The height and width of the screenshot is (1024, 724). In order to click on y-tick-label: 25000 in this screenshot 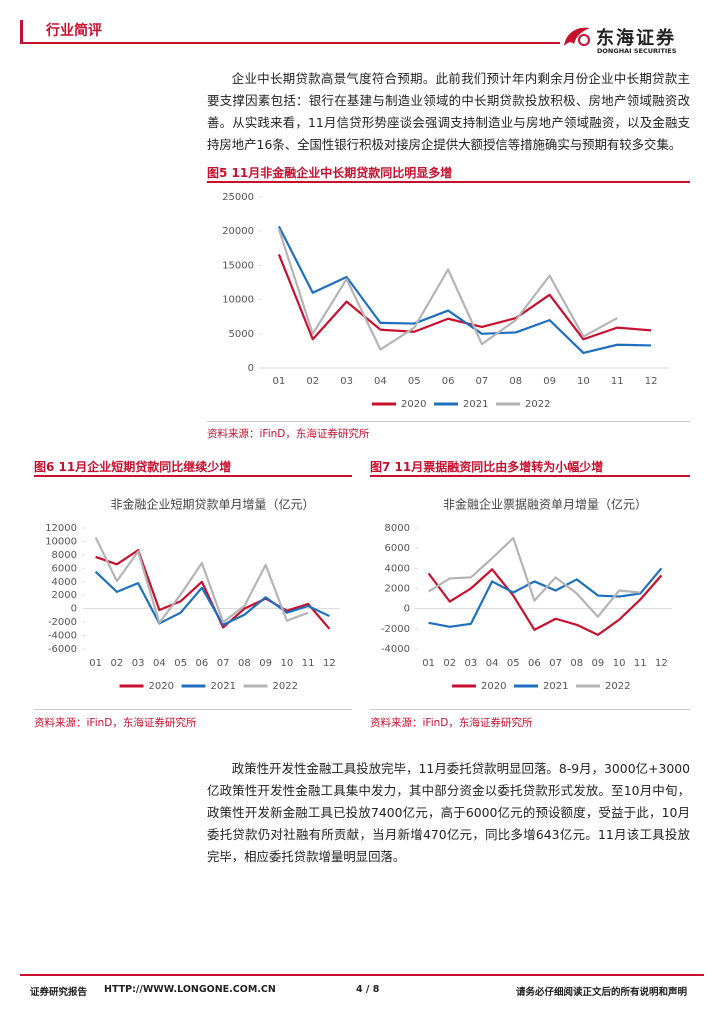, I will do `click(238, 197)`.